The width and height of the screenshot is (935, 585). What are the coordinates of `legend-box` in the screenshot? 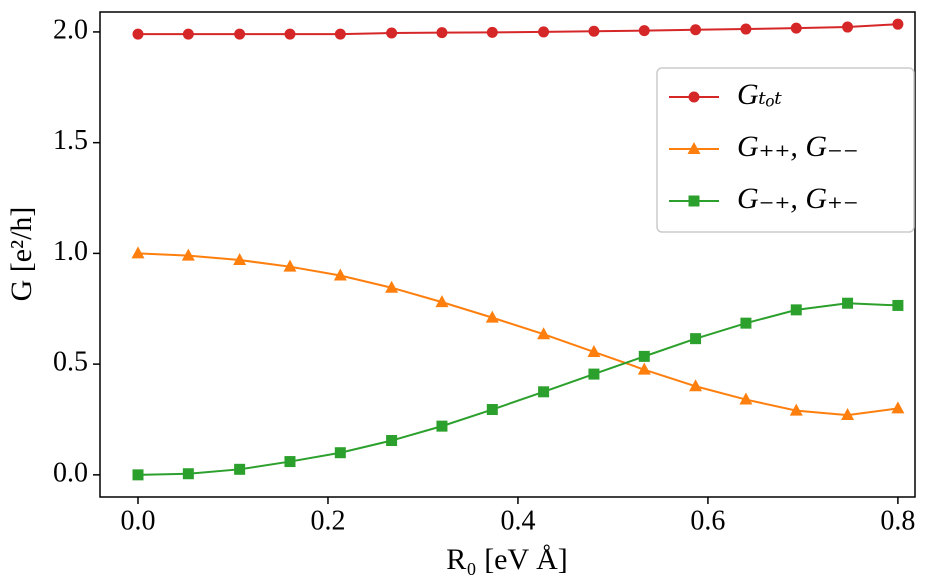 It's located at (785, 150).